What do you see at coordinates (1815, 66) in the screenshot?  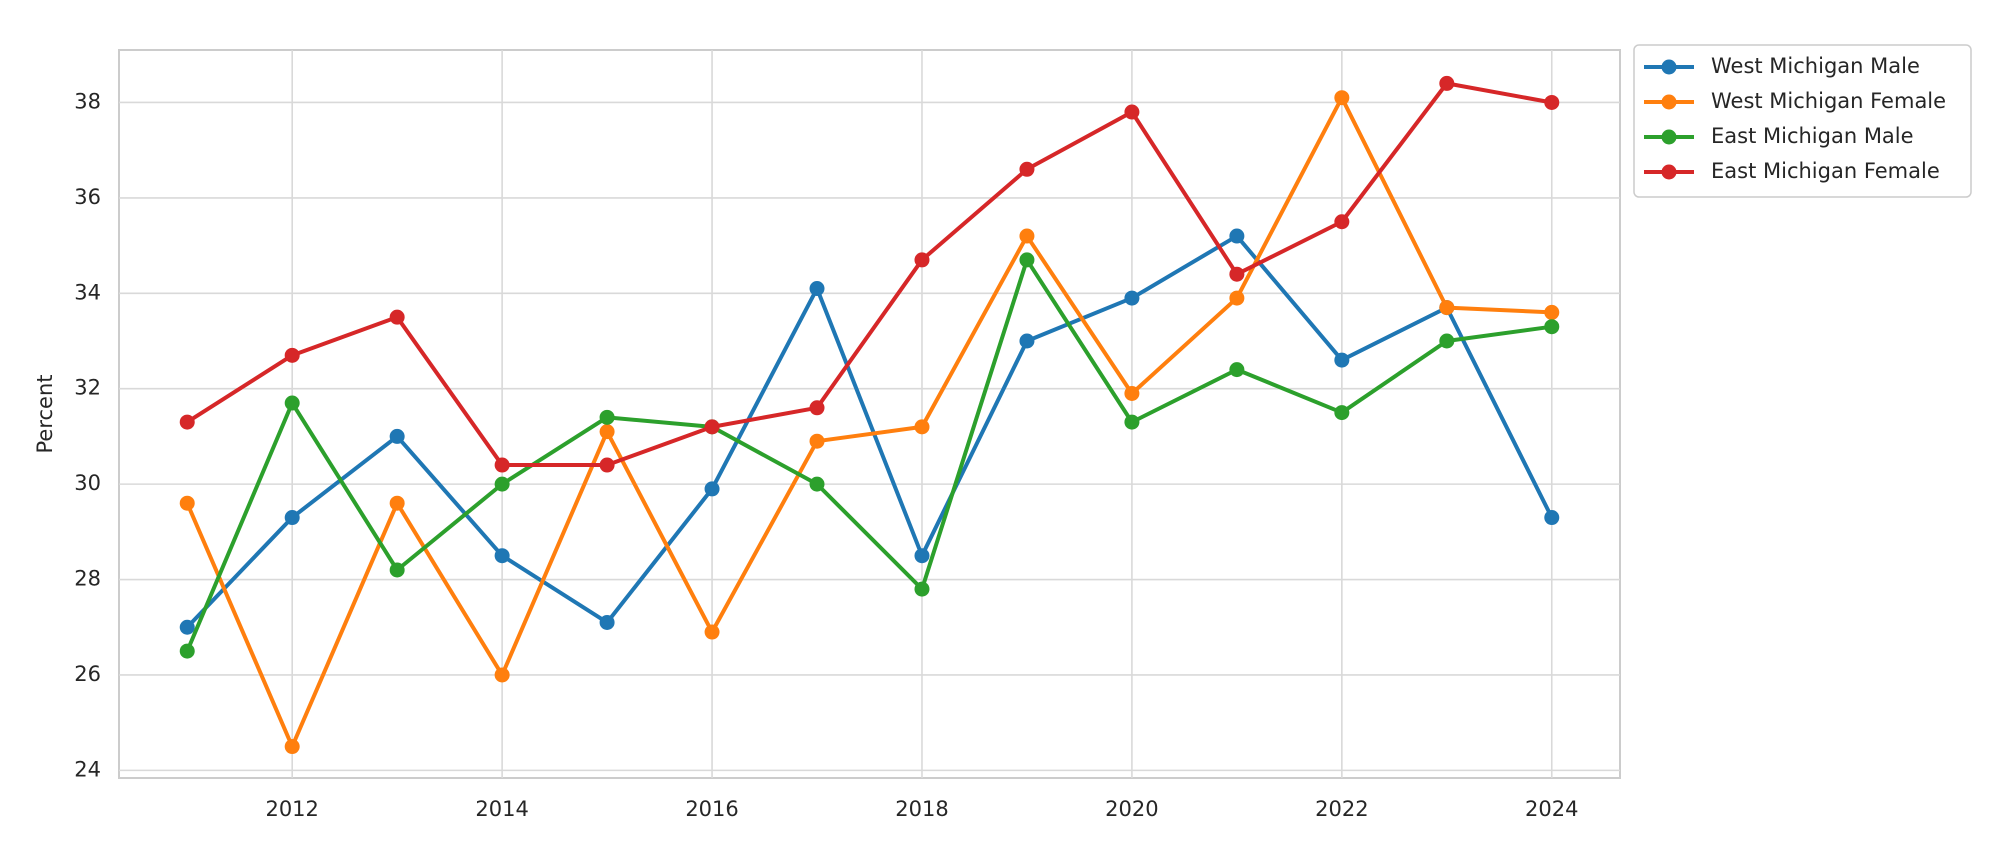 I see `legend-label: West Michigan Male` at bounding box center [1815, 66].